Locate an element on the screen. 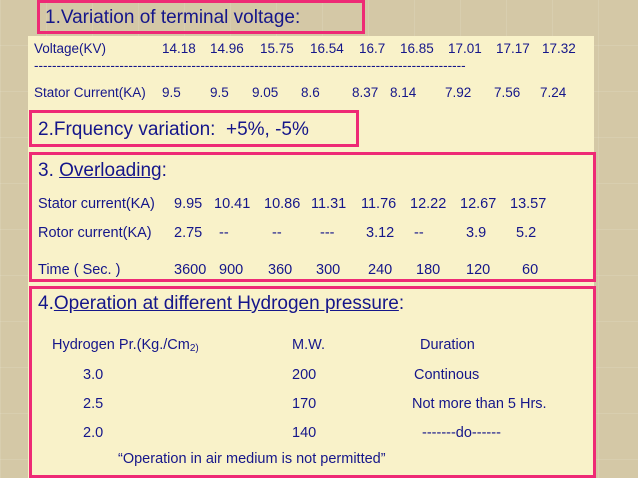  header-mw: M.W. is located at coordinates (309, 345).